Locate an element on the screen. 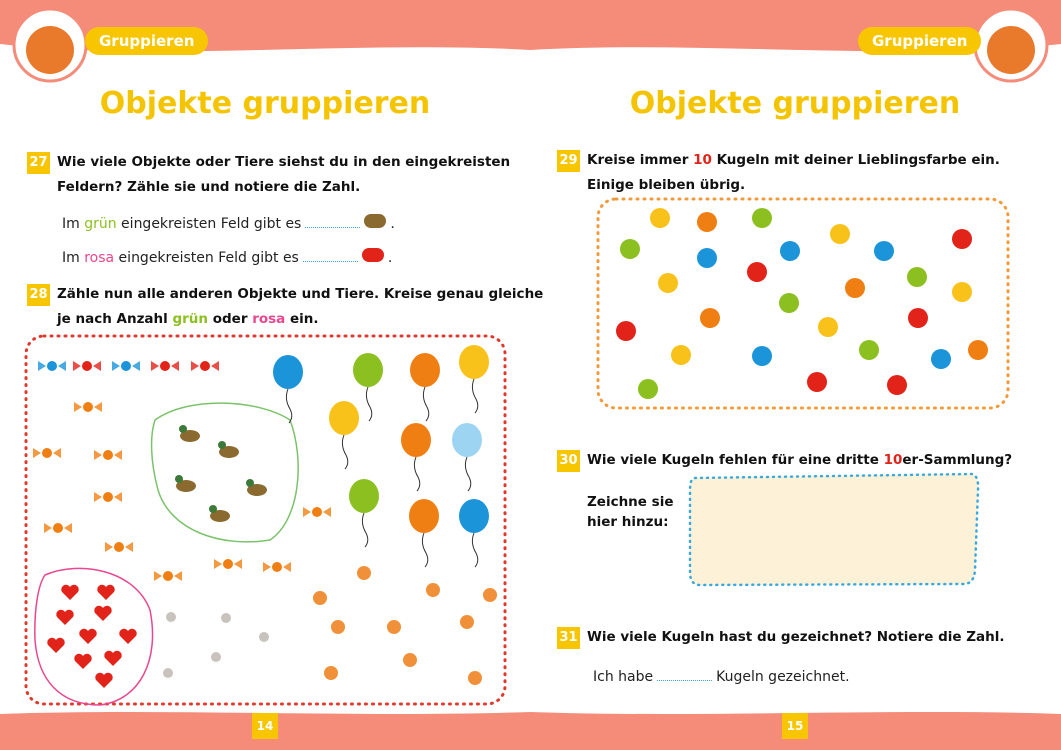 The width and height of the screenshot is (1061, 750). pink-circle is located at coordinates (94, 636).